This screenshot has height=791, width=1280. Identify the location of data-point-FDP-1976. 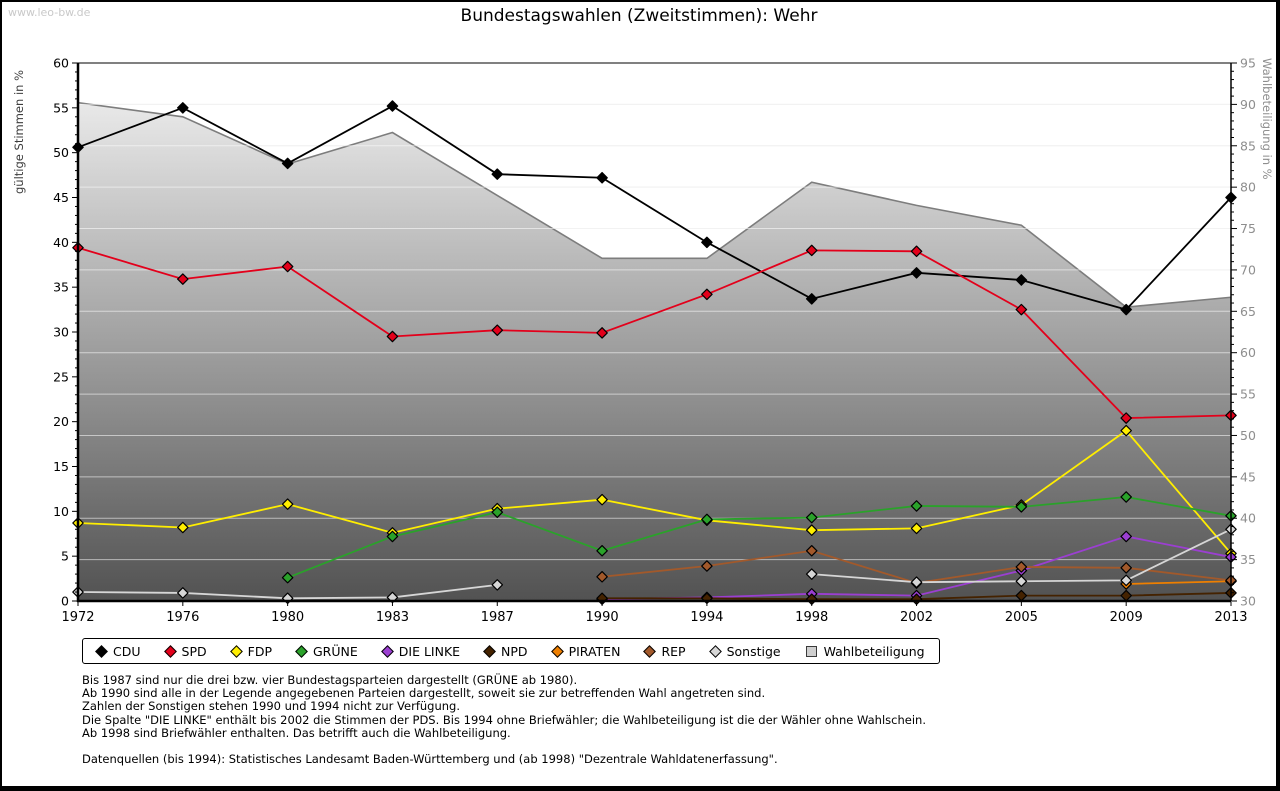
(183, 527).